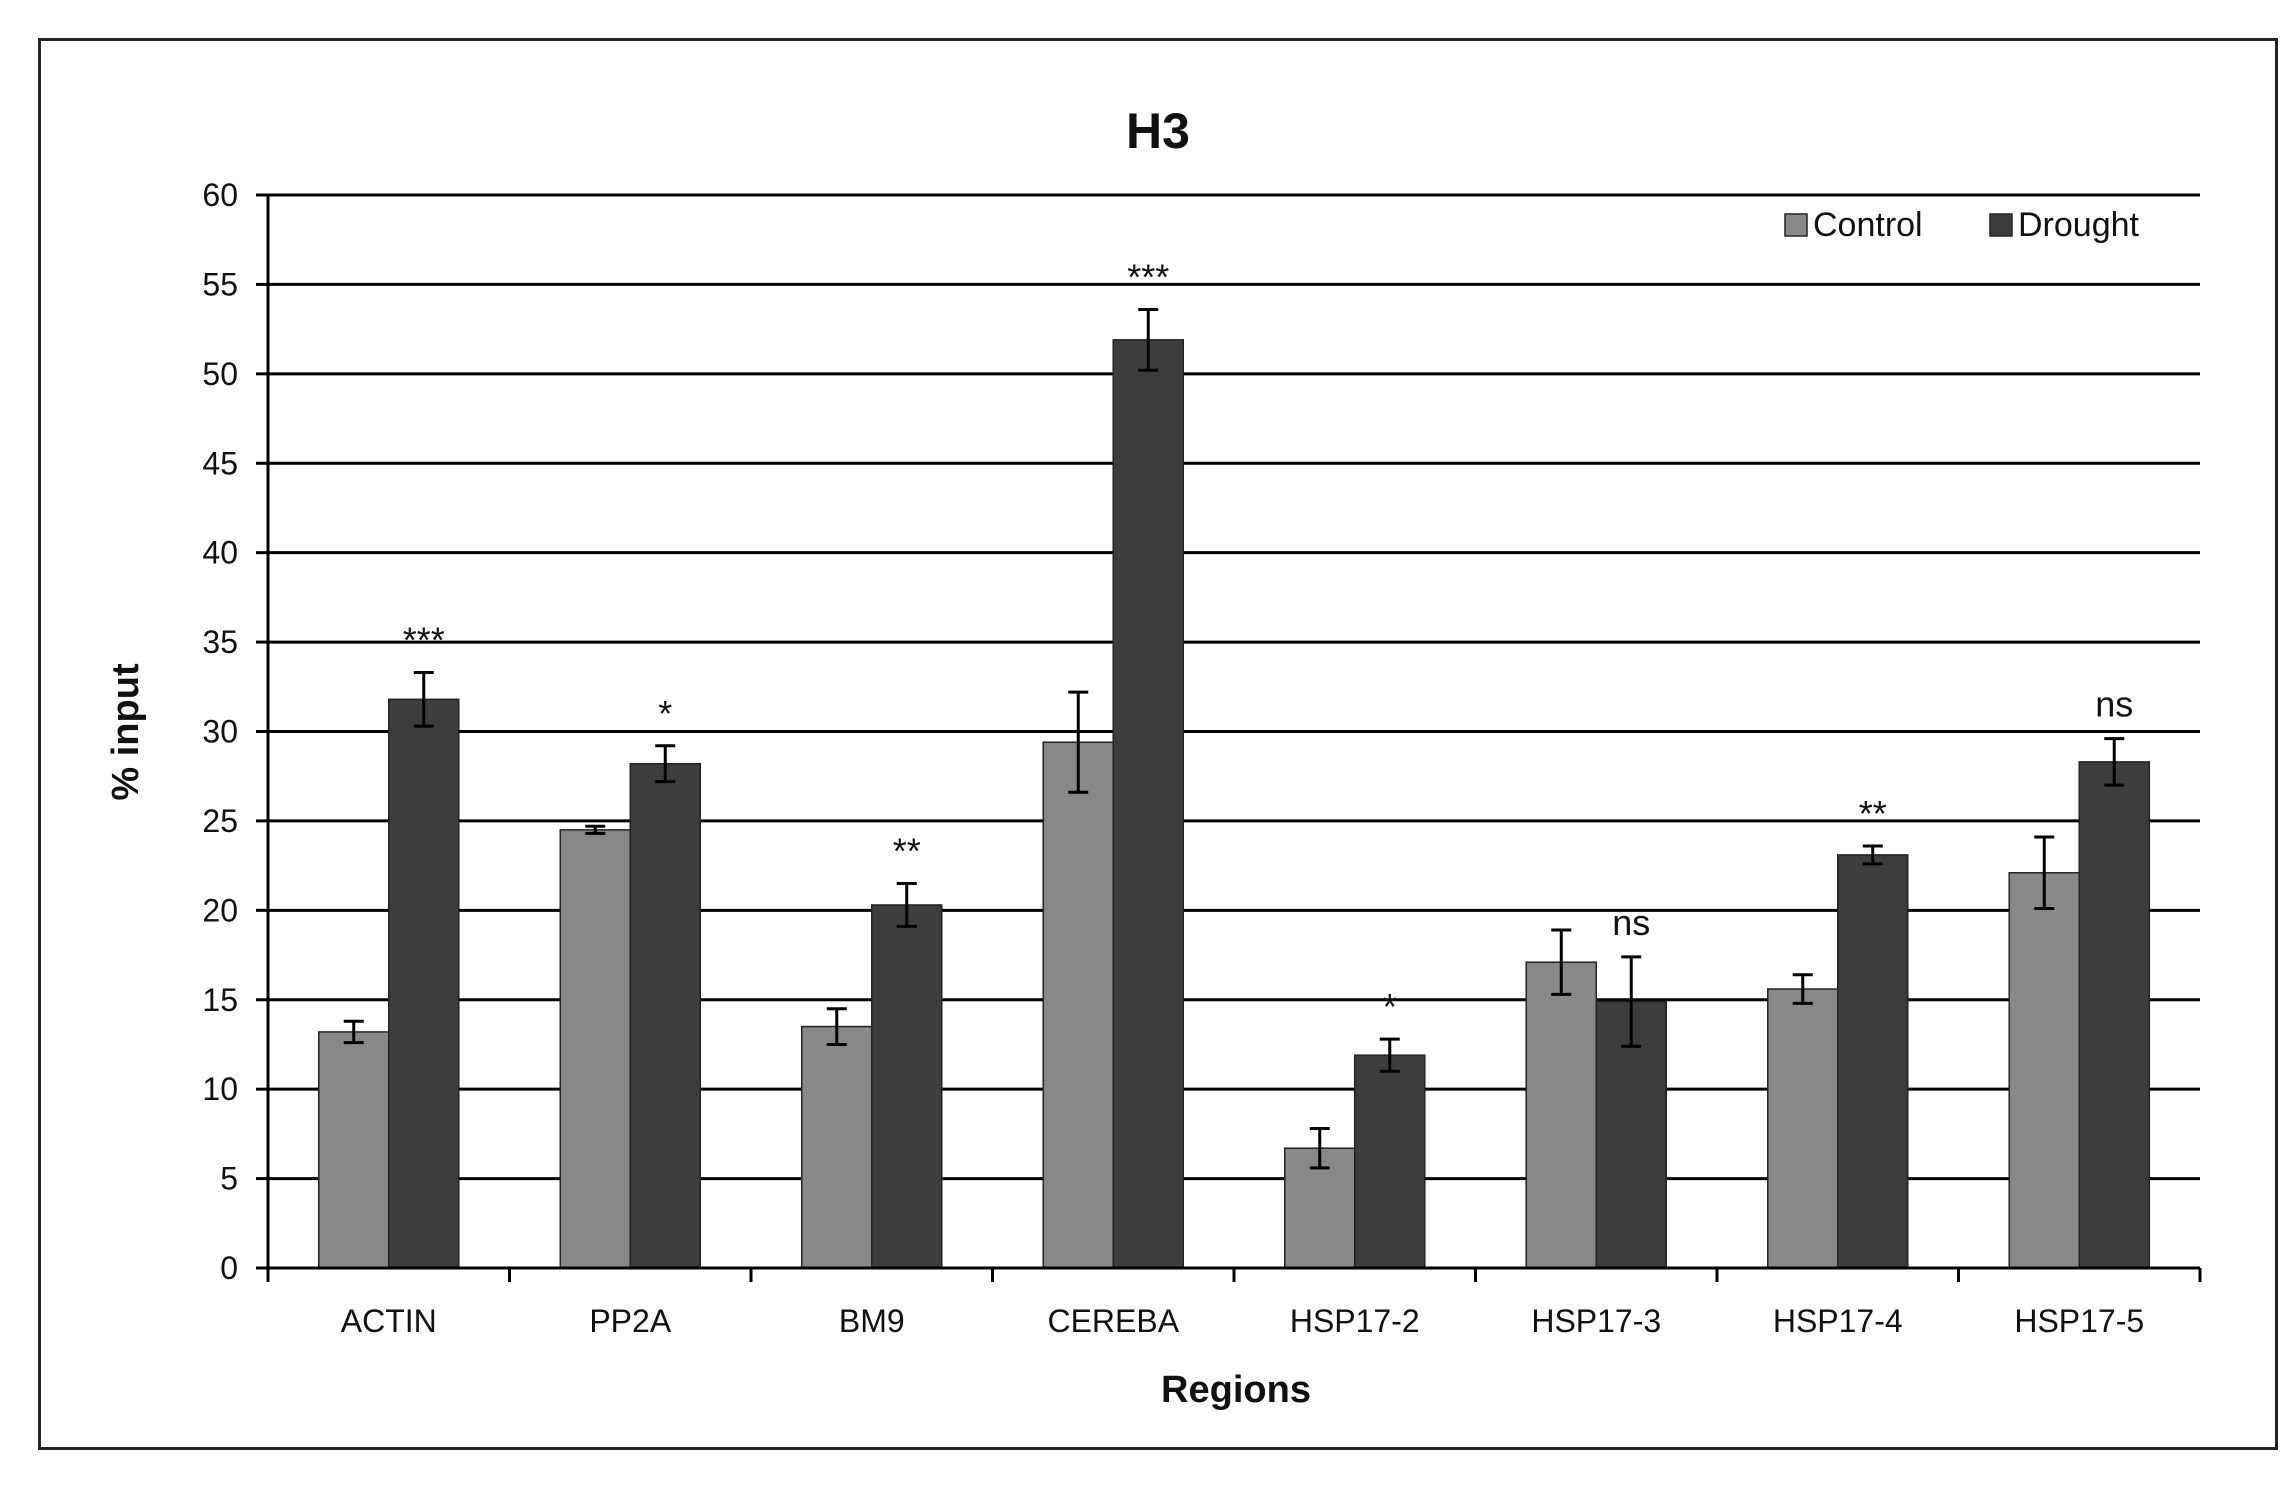 The width and height of the screenshot is (2296, 1488). I want to click on legend-swatch-control, so click(1796, 225).